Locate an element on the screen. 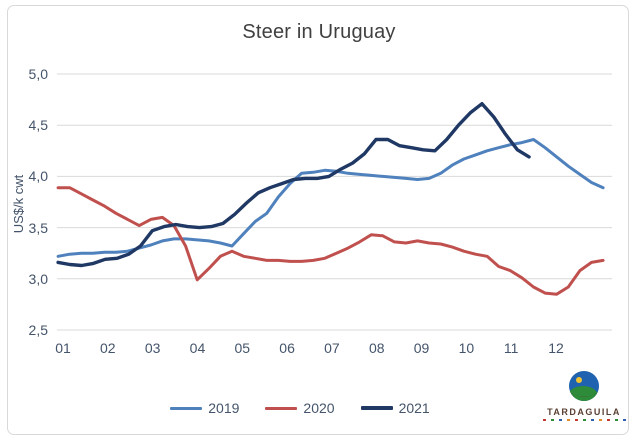 The image size is (638, 440). x-tick-label: 11 is located at coordinates (511, 348).